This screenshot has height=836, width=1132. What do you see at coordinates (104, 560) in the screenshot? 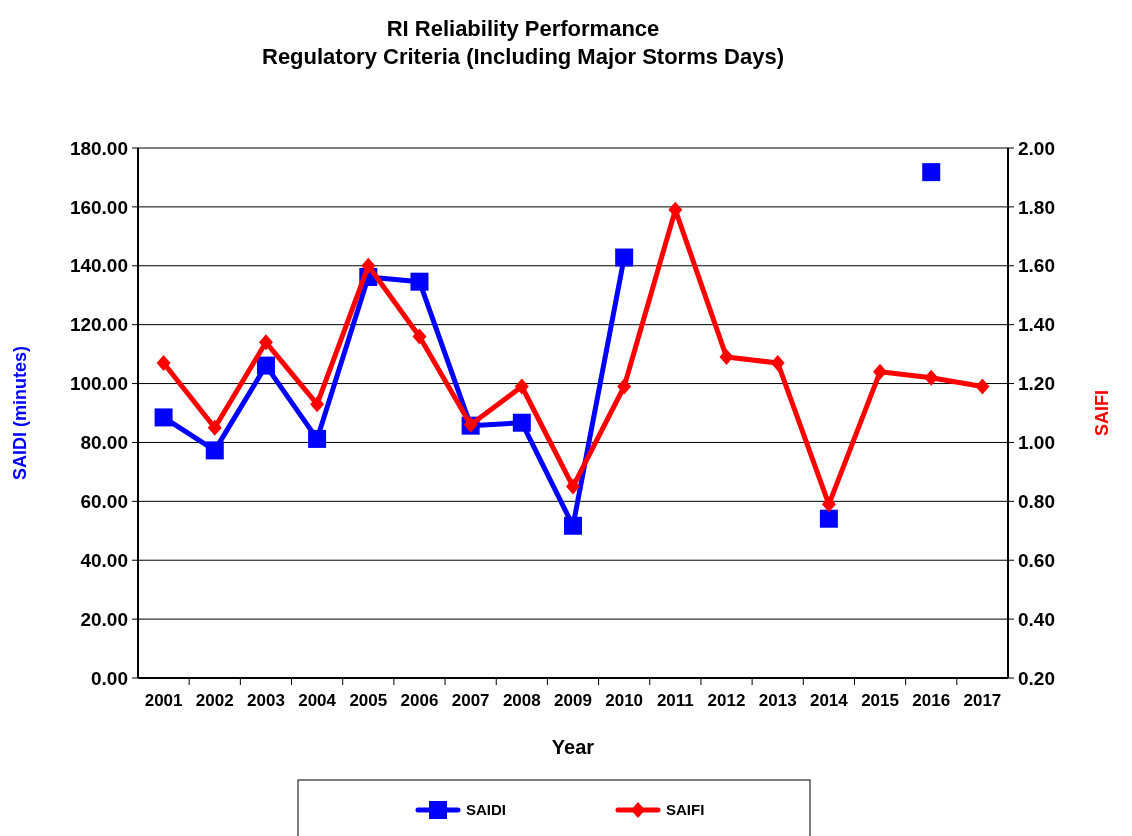
I see `y-tick-label: 40.00` at bounding box center [104, 560].